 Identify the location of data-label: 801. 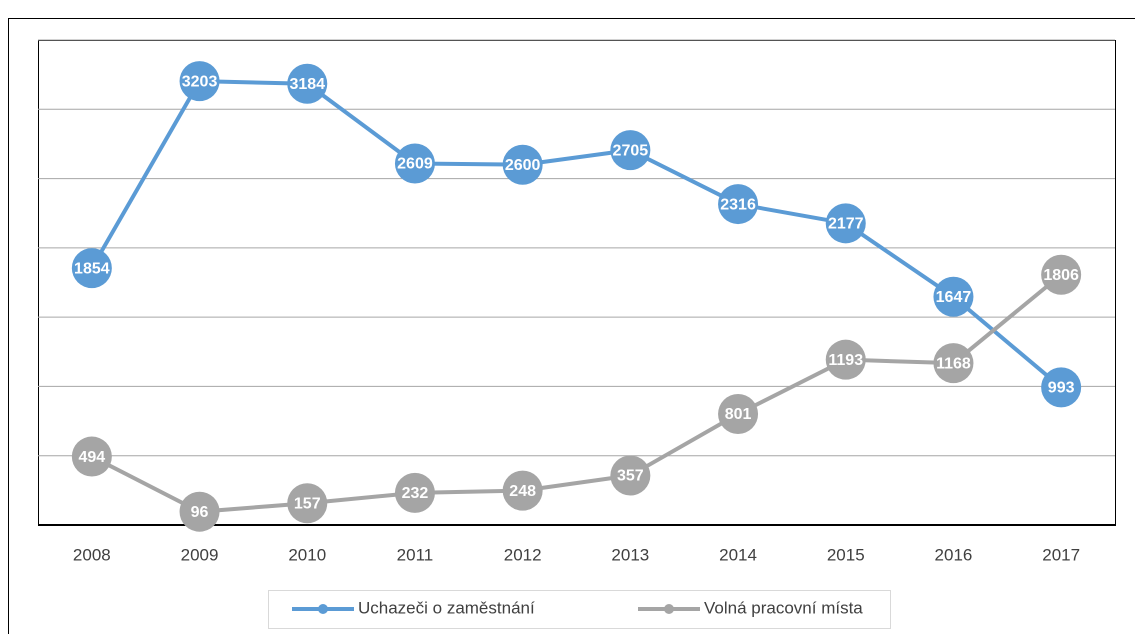
(738, 414).